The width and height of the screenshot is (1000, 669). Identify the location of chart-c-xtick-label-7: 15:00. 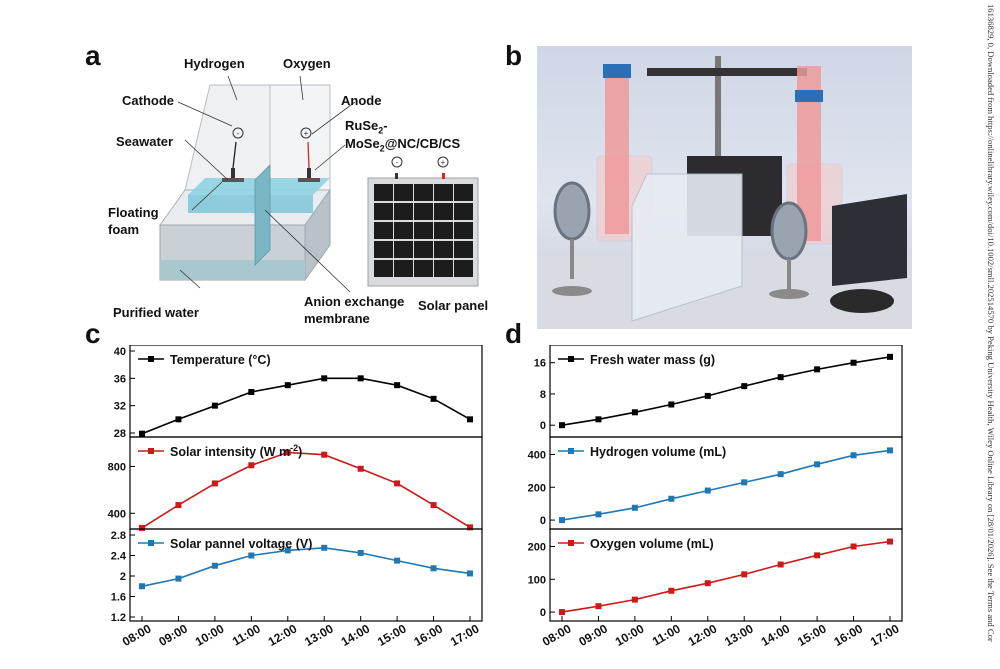
(392, 635).